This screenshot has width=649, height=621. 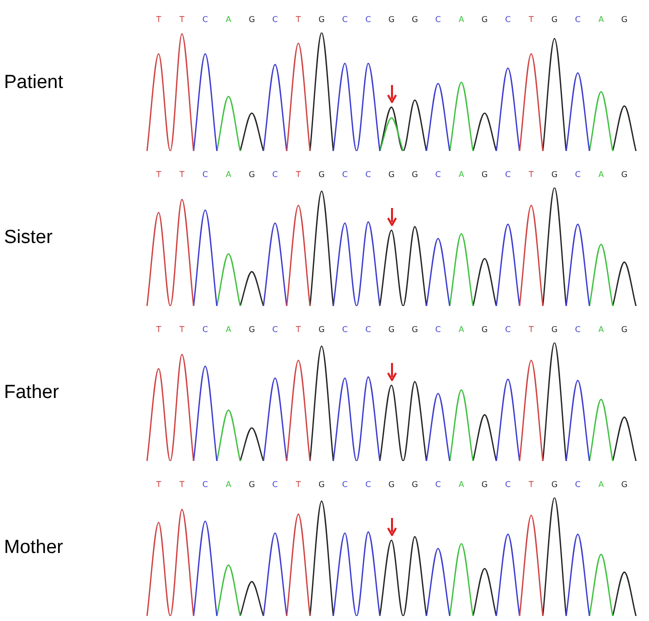 I want to click on y-axis-title: Sister, so click(x=29, y=237).